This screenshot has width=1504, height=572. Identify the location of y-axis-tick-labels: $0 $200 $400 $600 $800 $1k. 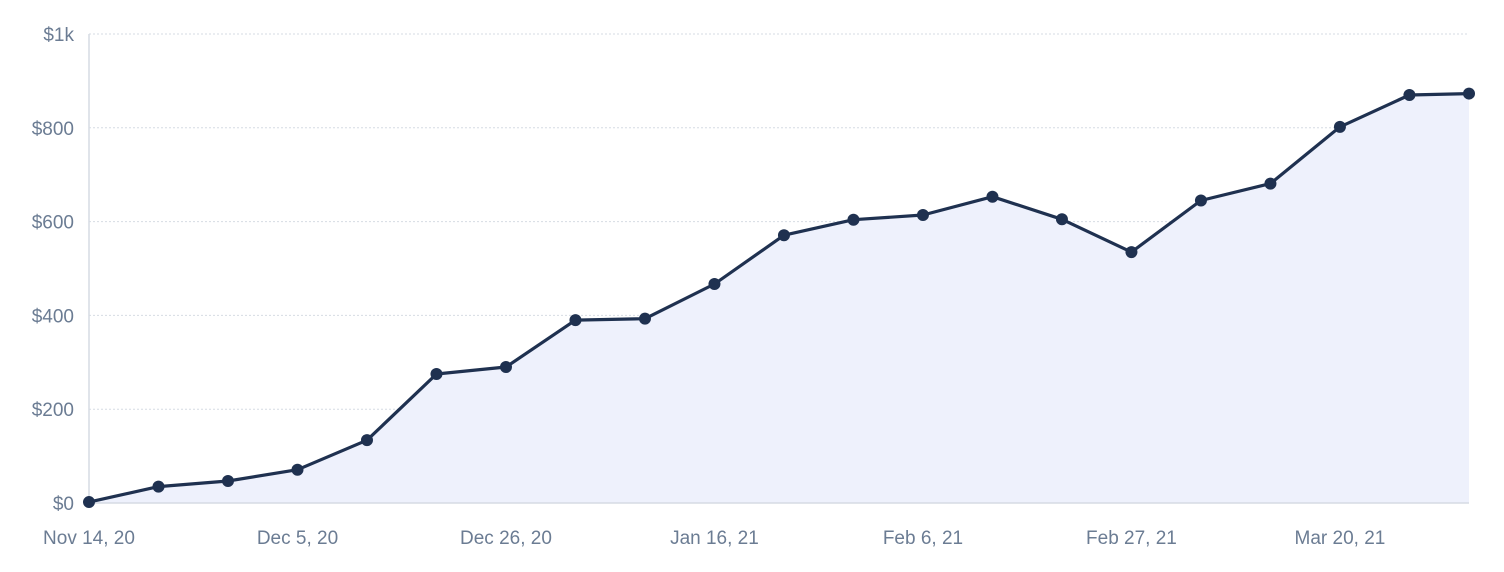
(53, 270).